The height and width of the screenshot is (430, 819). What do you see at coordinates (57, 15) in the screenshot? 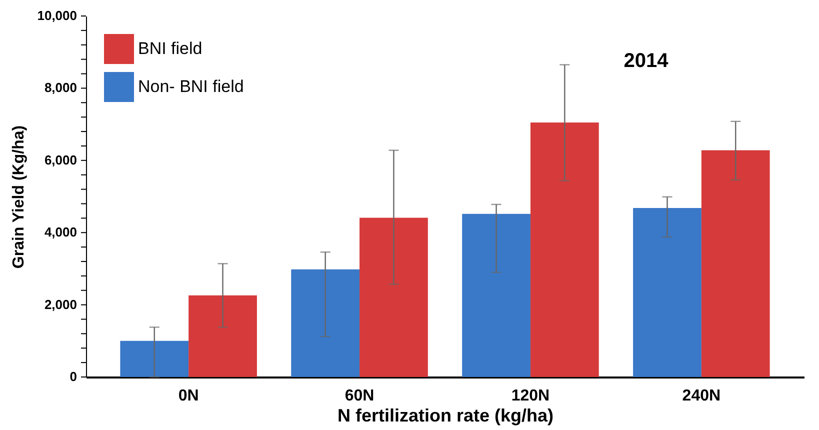
I see `y-tick-label: 10,000` at bounding box center [57, 15].